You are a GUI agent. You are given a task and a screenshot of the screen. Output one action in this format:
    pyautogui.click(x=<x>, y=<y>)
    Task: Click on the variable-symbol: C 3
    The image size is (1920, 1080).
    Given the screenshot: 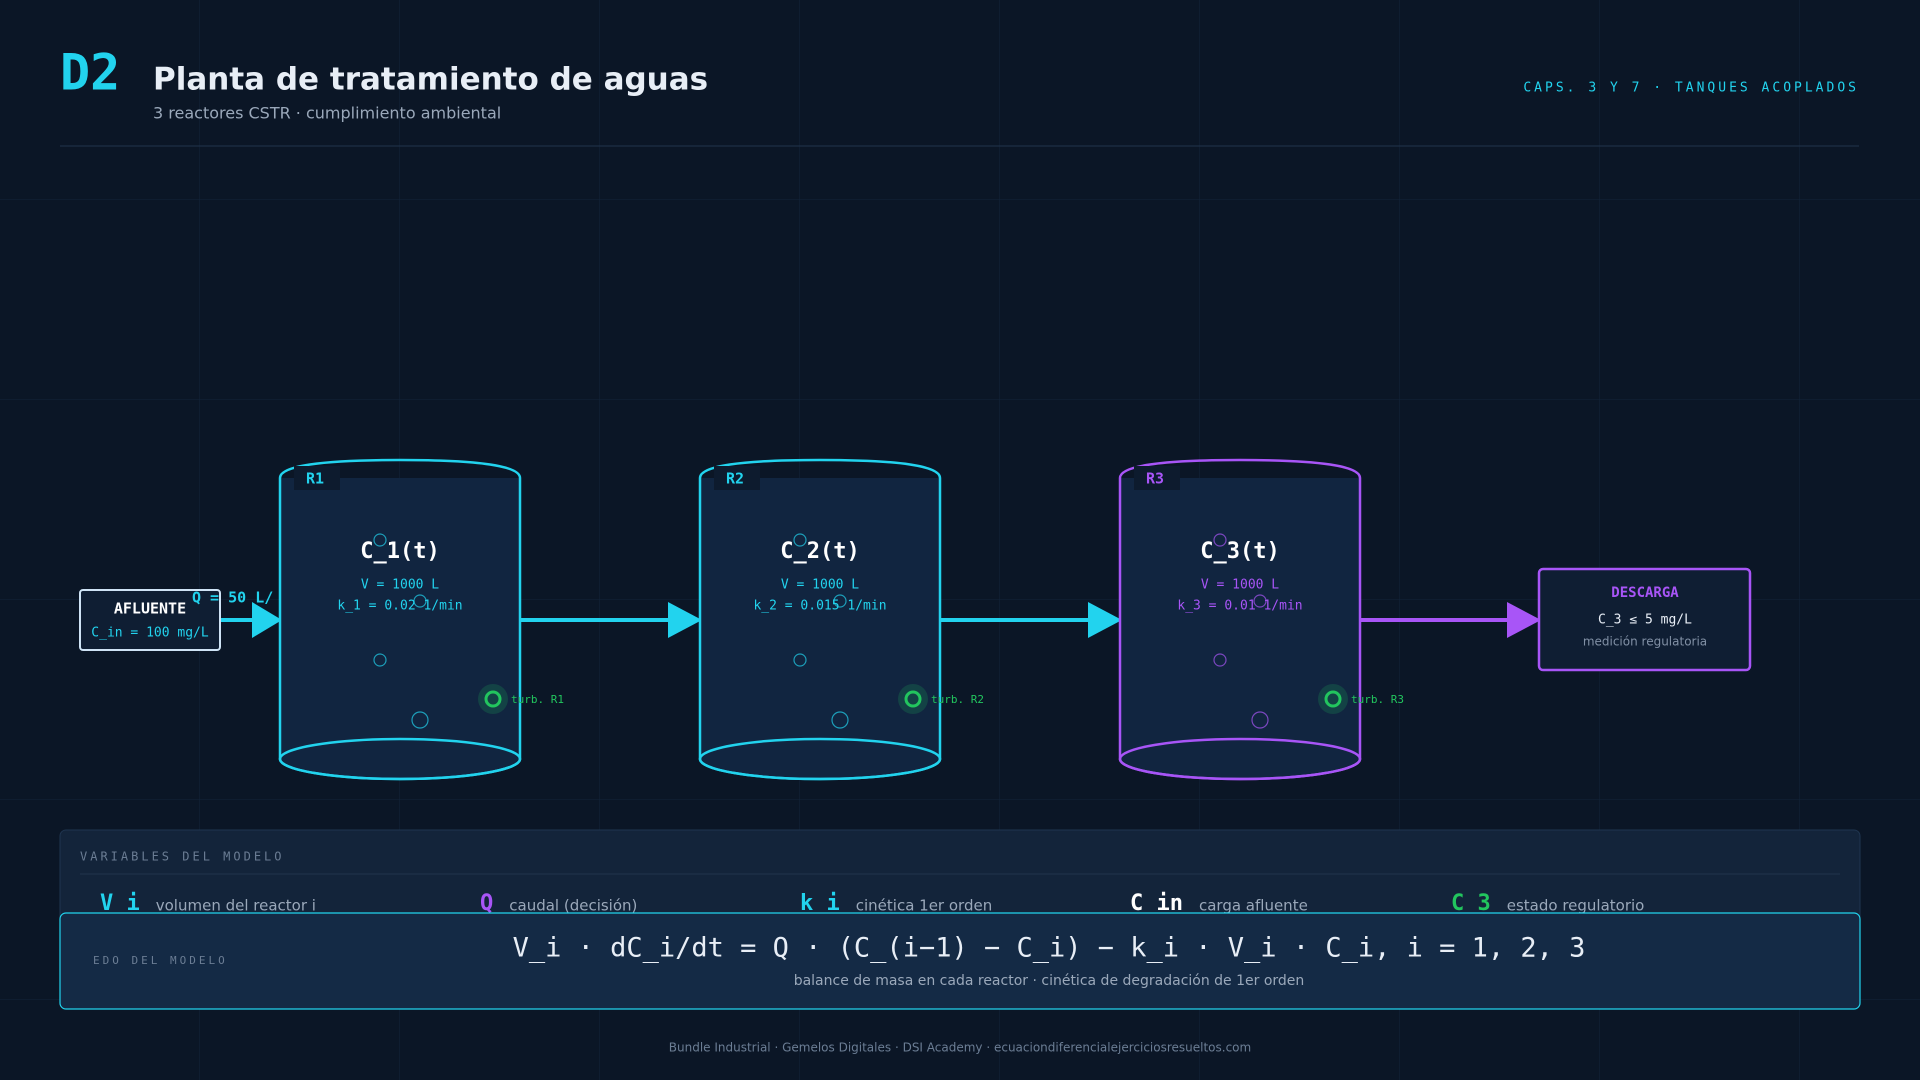 What is the action you would take?
    pyautogui.click(x=1471, y=903)
    